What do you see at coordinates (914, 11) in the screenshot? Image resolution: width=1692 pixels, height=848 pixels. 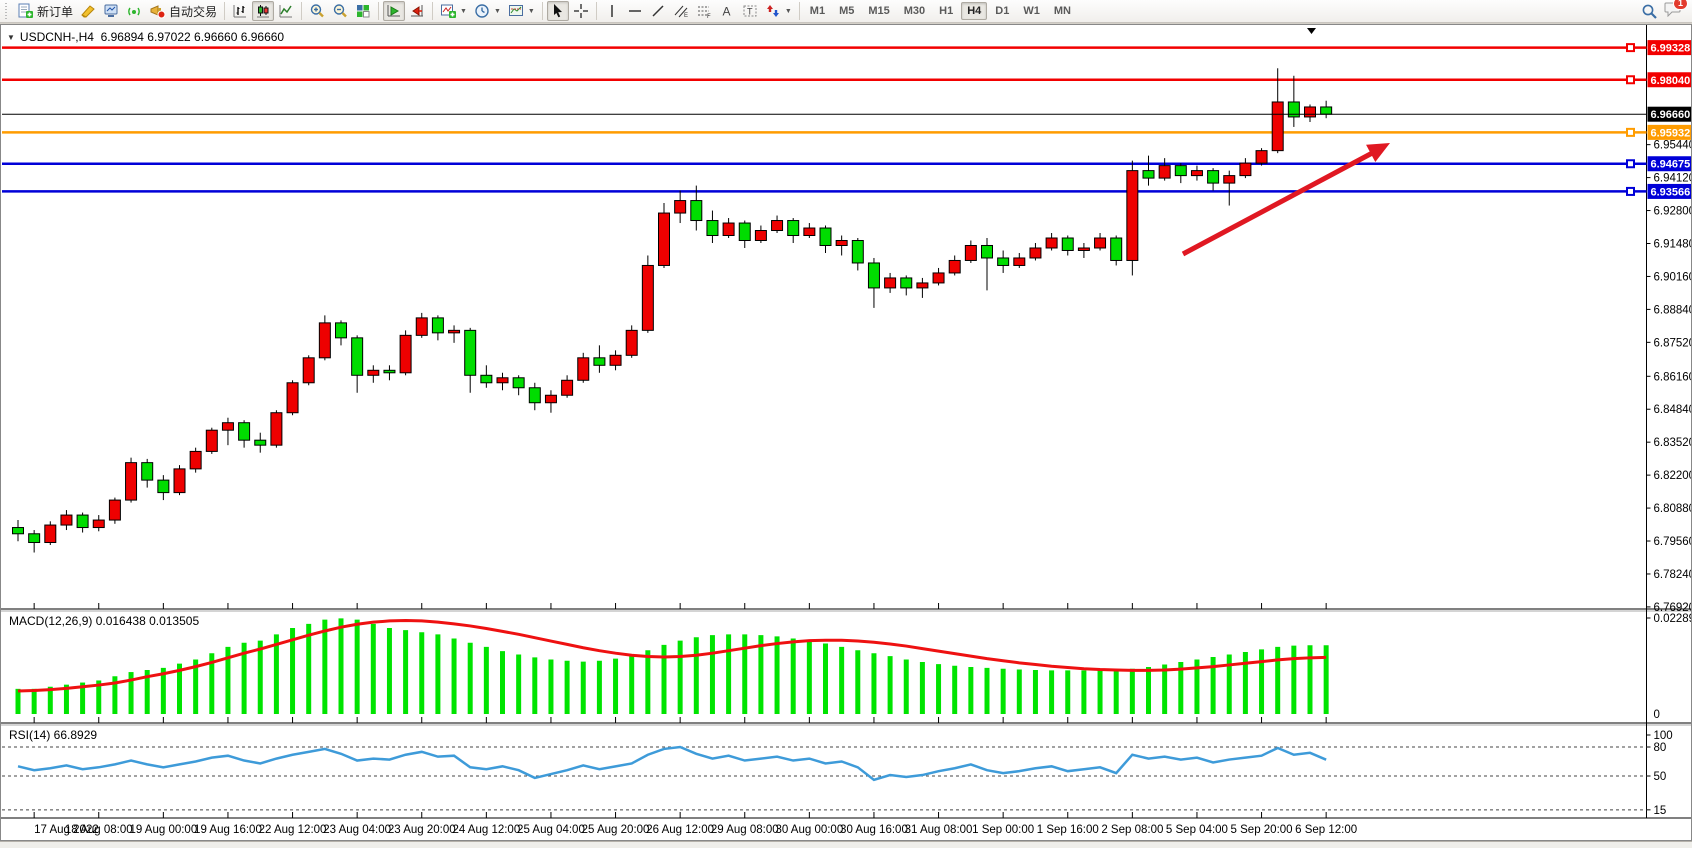 I see `tf-button-M30: M30` at bounding box center [914, 11].